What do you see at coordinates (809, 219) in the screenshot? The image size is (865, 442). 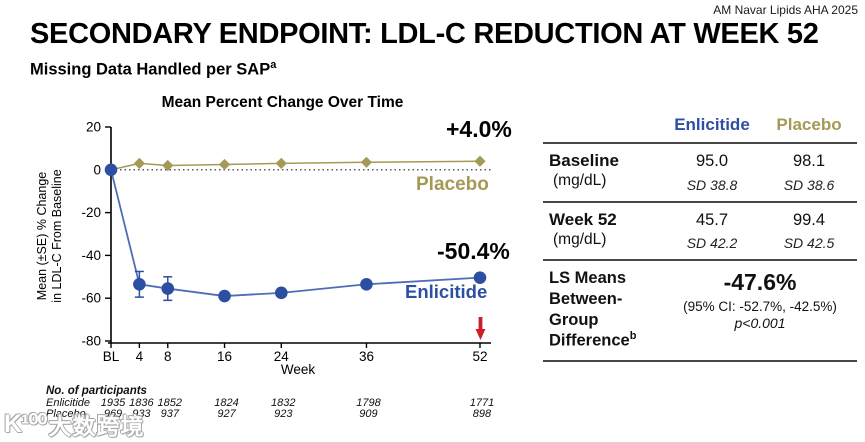 I see `week52-placebo-value: 99.4` at bounding box center [809, 219].